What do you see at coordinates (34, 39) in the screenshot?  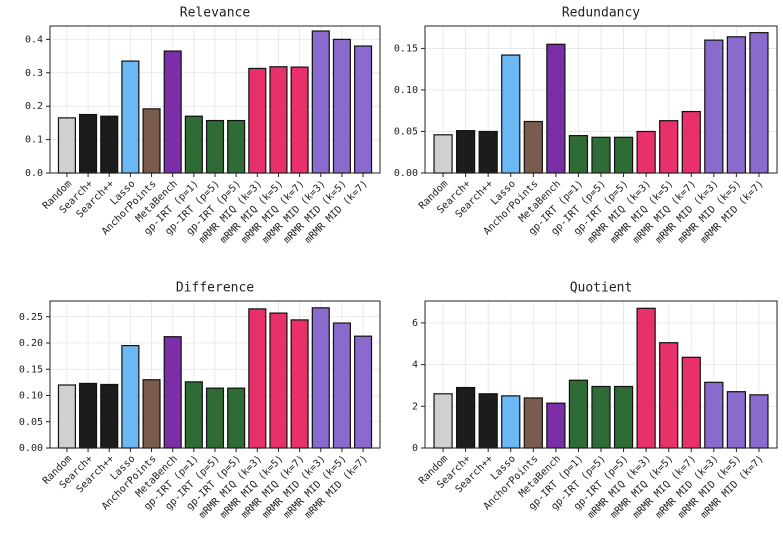 I see `y-tick-label: 0.4` at bounding box center [34, 39].